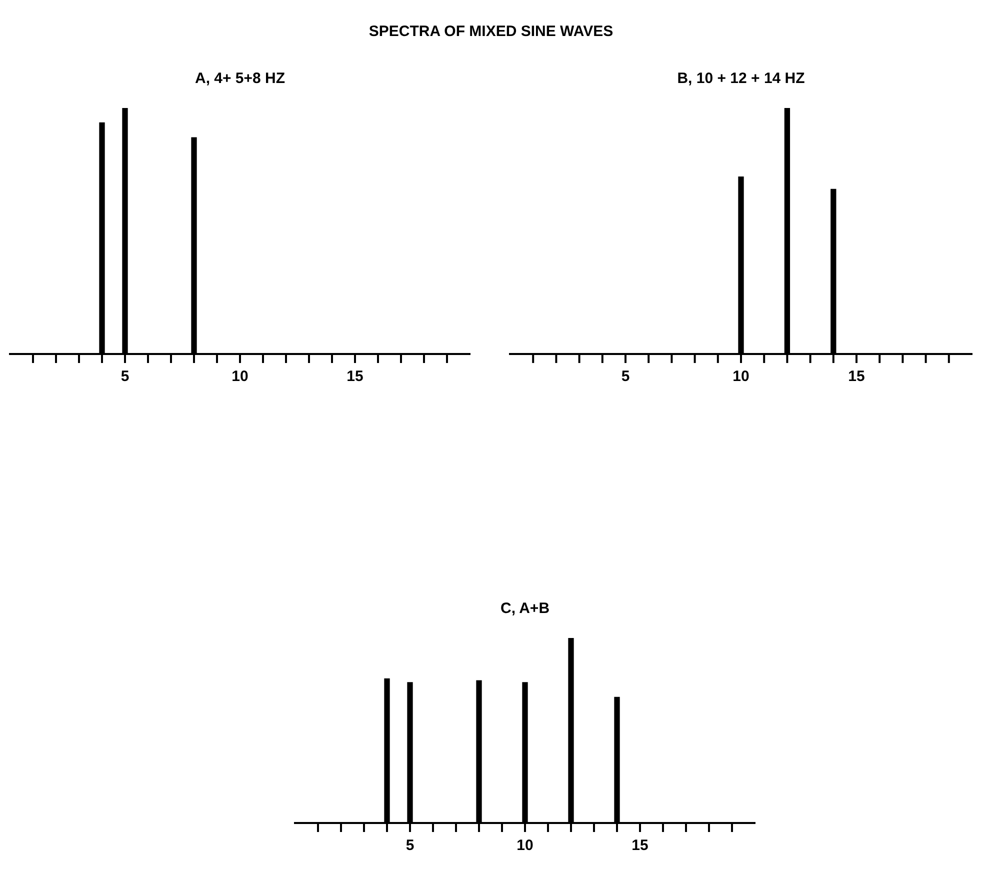  What do you see at coordinates (240, 79) in the screenshot?
I see `chart-subtitle: A, 4+ 5+8 HZ` at bounding box center [240, 79].